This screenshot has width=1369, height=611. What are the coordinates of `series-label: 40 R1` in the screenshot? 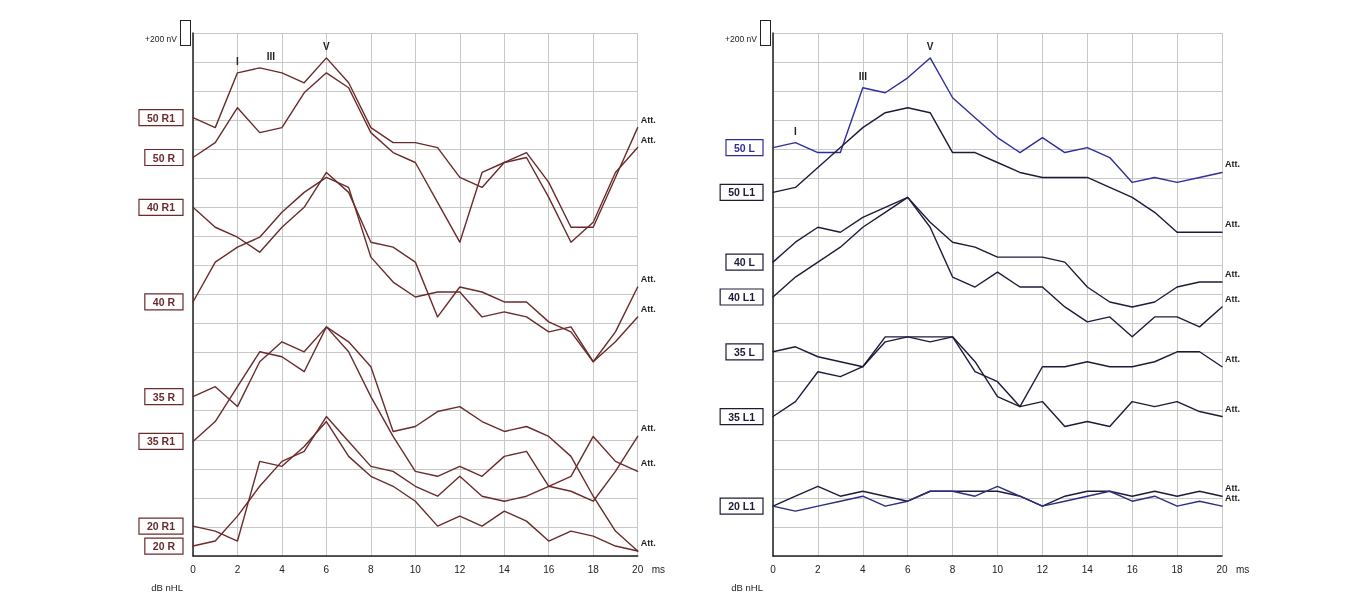 It's located at (161, 207).